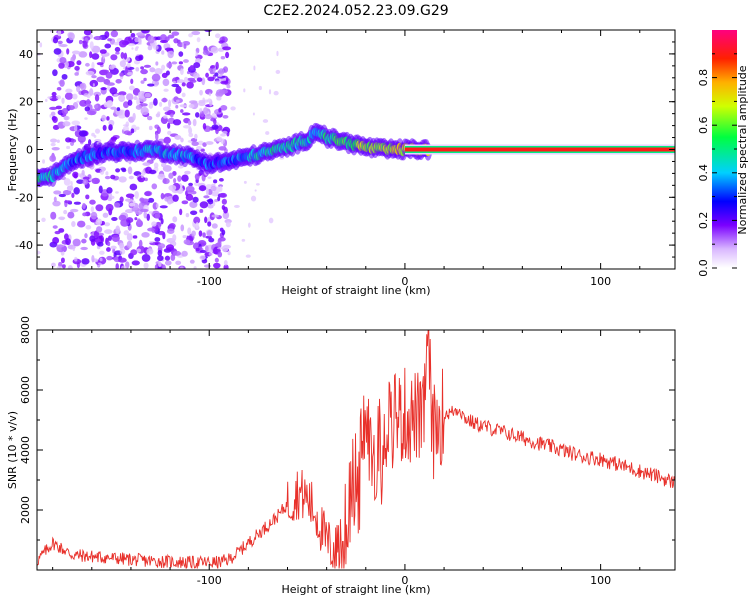  What do you see at coordinates (356, 155) in the screenshot?
I see `spectrogram-trace-layer` at bounding box center [356, 155].